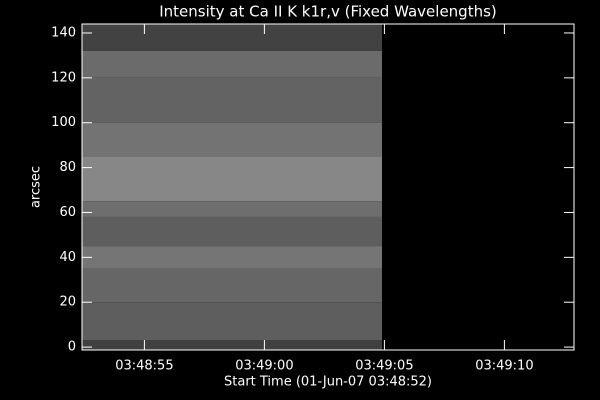 The width and height of the screenshot is (600, 400). I want to click on y-tick-label: 20, so click(67, 302).